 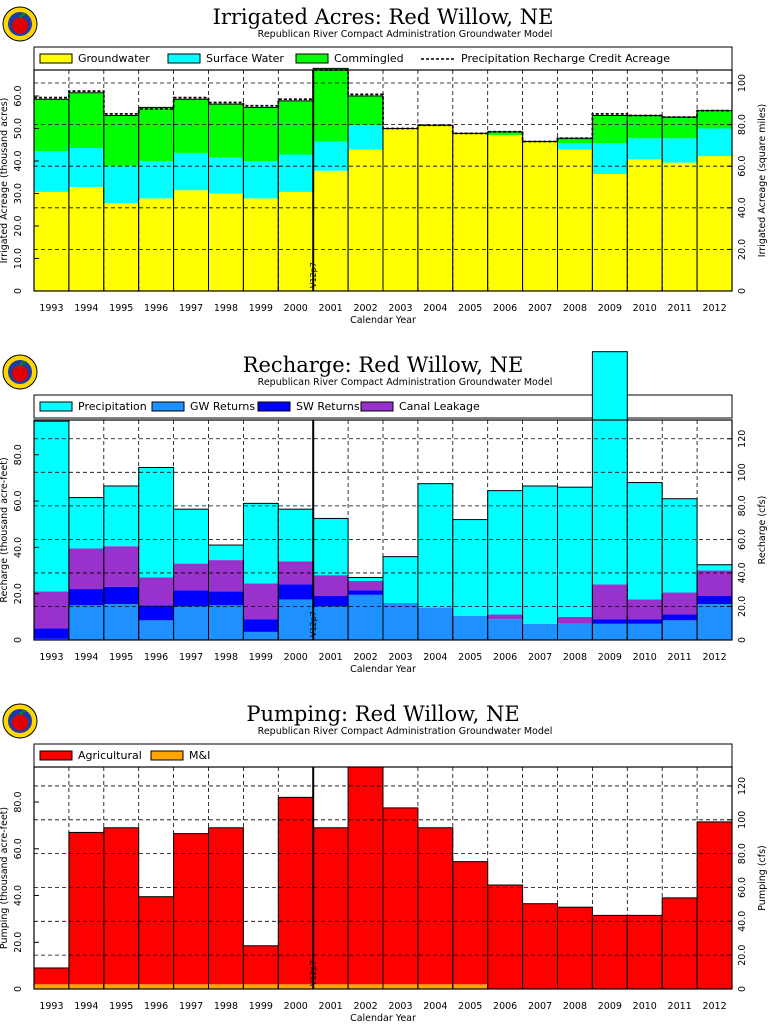 What do you see at coordinates (191, 1006) in the screenshot?
I see `x-tick-label: 1997` at bounding box center [191, 1006].